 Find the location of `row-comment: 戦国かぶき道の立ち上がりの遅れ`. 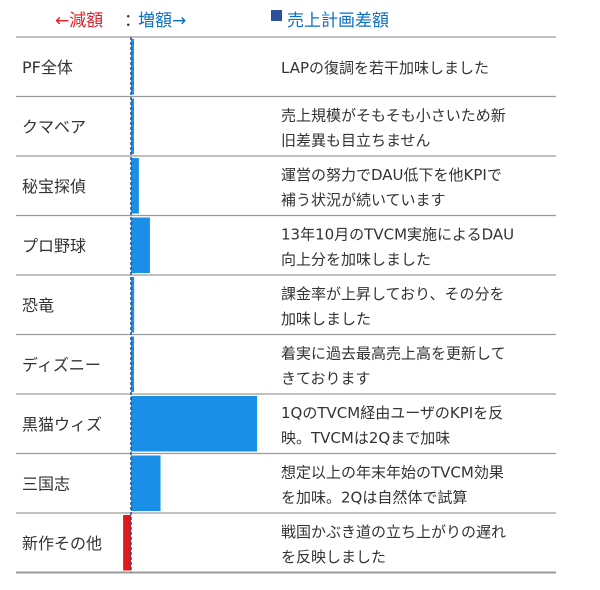

row-comment: 戦国かぶき道の立ち上がりの遅れ is located at coordinates (393, 532).